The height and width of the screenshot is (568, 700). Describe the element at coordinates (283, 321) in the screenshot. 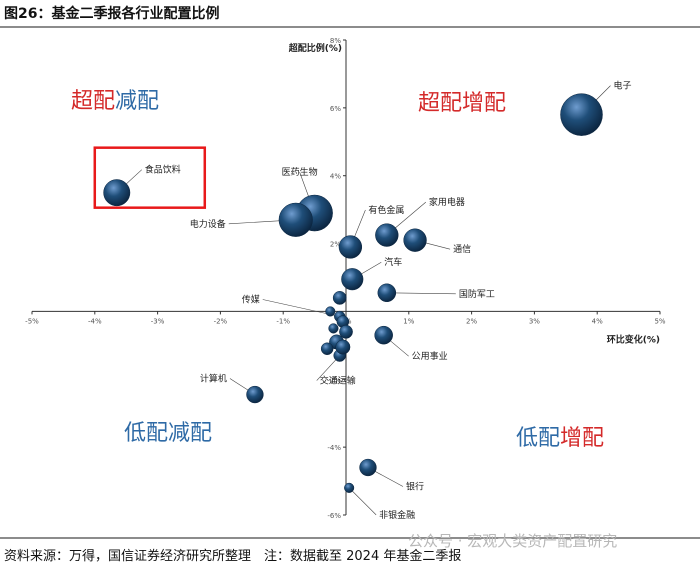

I see `x-tick-label: -1%` at that location.